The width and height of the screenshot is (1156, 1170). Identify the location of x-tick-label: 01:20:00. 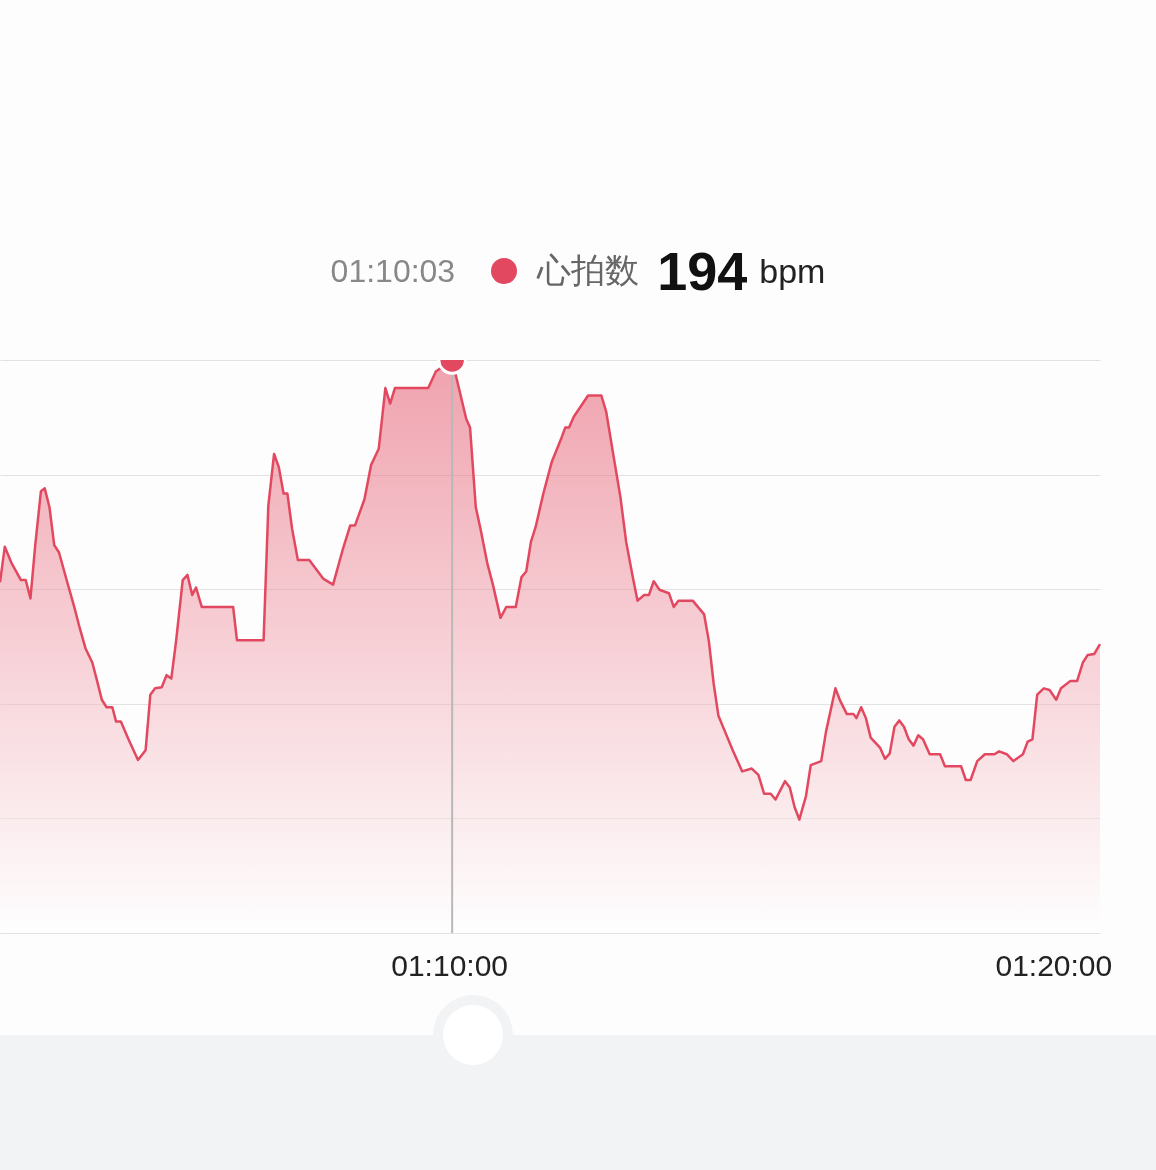
(1054, 965).